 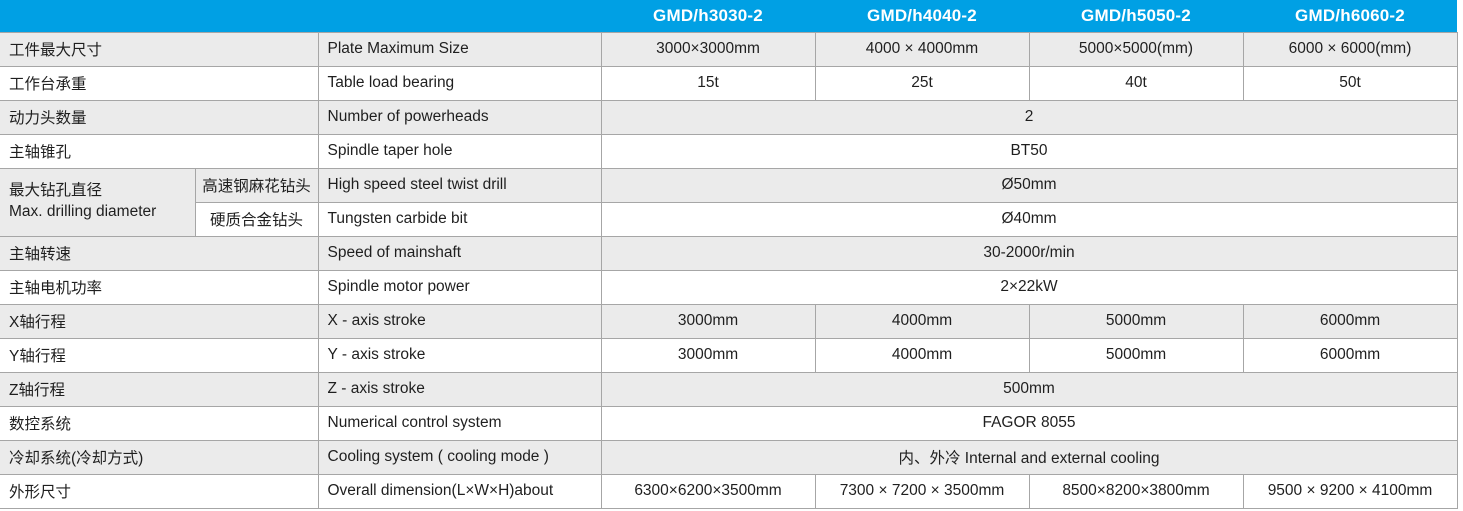 What do you see at coordinates (256, 185) in the screenshot?
I see `row-sublabel-cn: 高速钢麻花钻头` at bounding box center [256, 185].